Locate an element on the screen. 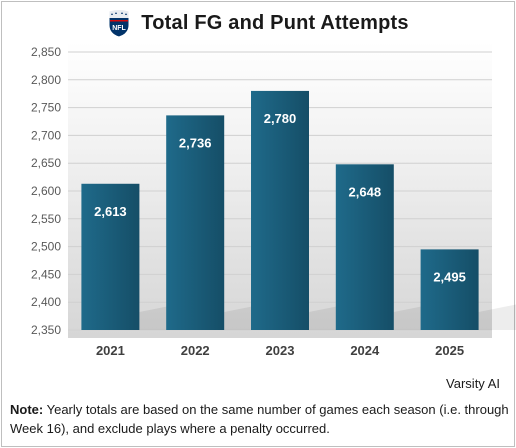 The height and width of the screenshot is (448, 516). x-axis-tick-labels: 2021 2022 2023 2024 2025 is located at coordinates (280, 350).